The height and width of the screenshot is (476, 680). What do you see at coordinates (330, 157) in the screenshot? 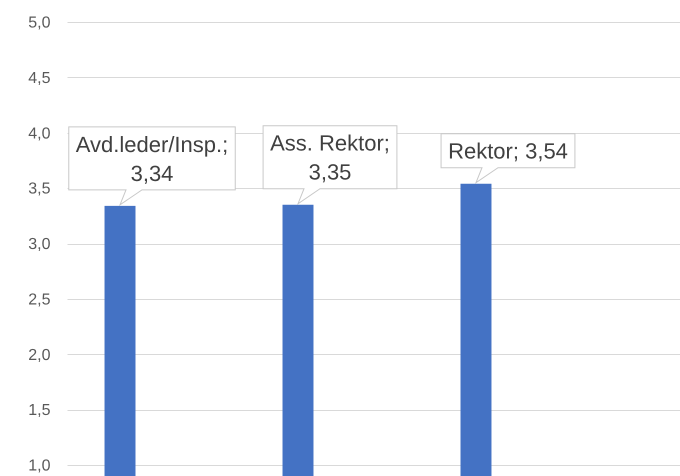
I see `data-label: Ass. Rektor; 3,35` at bounding box center [330, 157].